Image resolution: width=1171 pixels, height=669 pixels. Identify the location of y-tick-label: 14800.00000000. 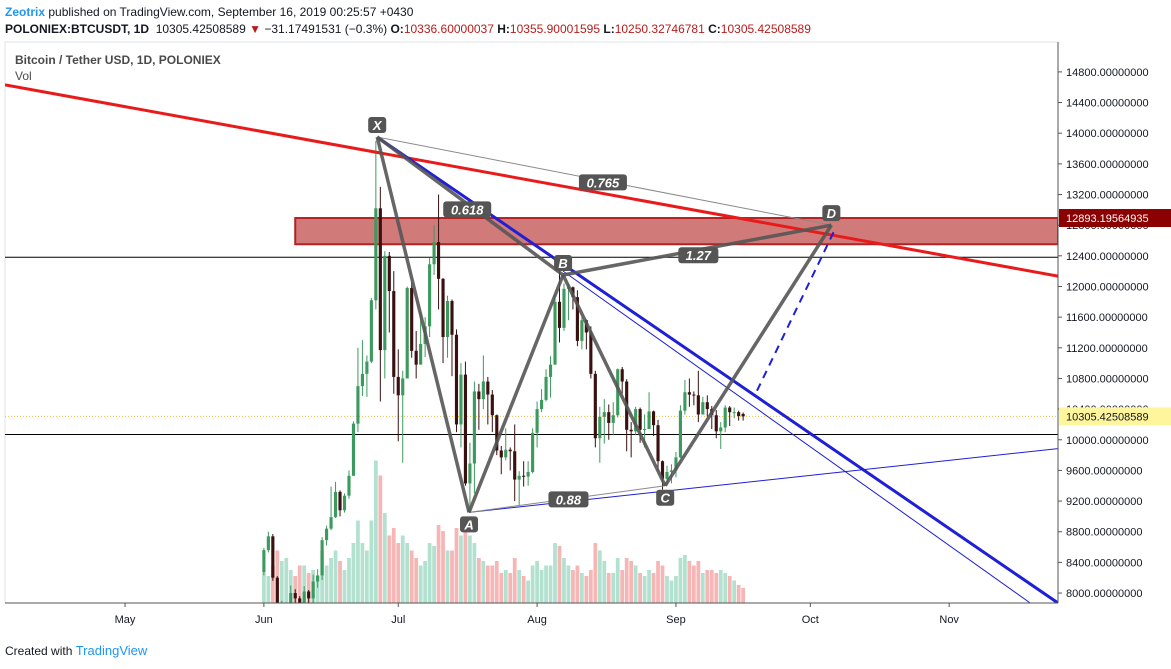
(1107, 73).